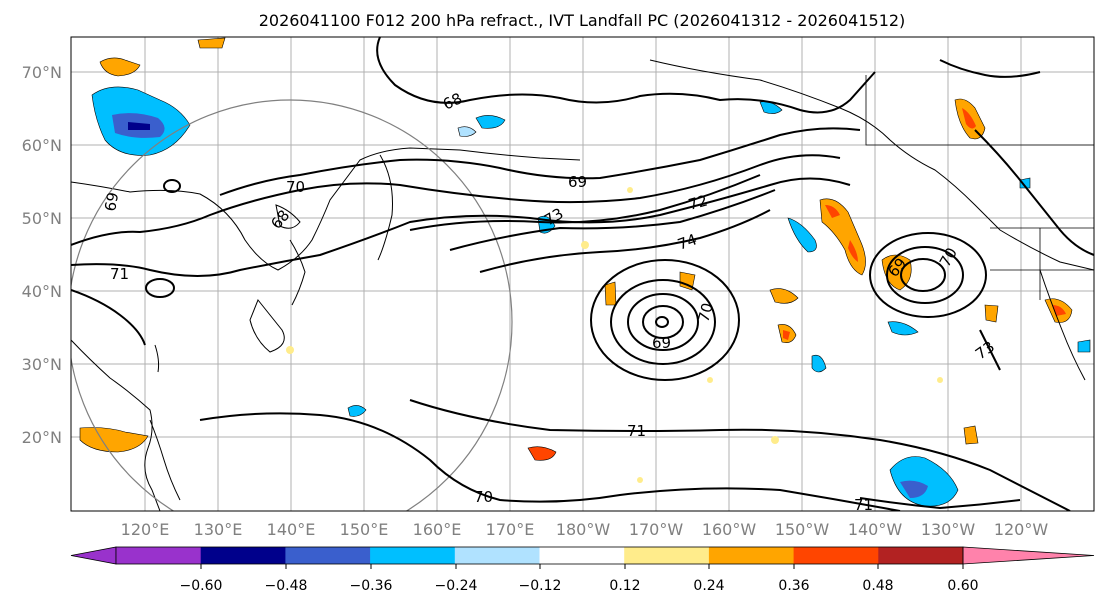 The height and width of the screenshot is (604, 1105). What do you see at coordinates (948, 529) in the screenshot?
I see `lon-label-130w: 130°W` at bounding box center [948, 529].